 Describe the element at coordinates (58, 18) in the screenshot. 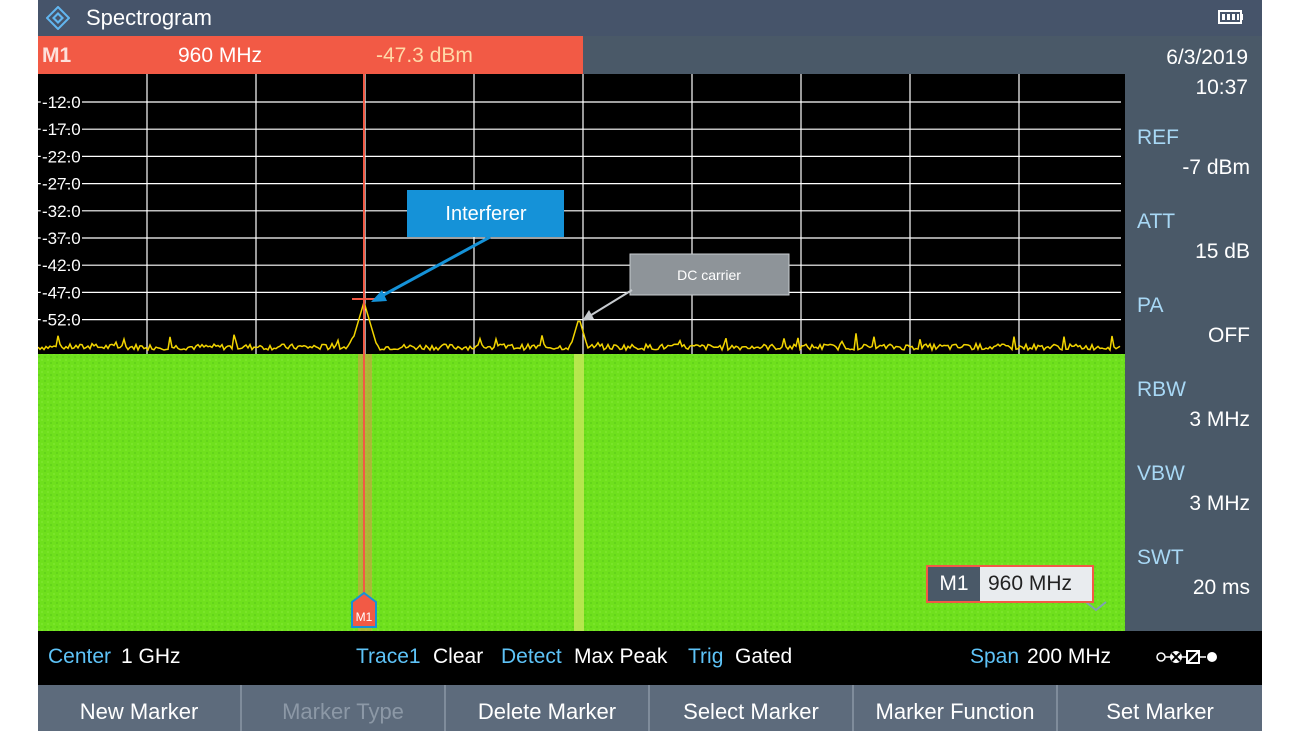

I see `rohde-schwarz-logo-icon` at that location.